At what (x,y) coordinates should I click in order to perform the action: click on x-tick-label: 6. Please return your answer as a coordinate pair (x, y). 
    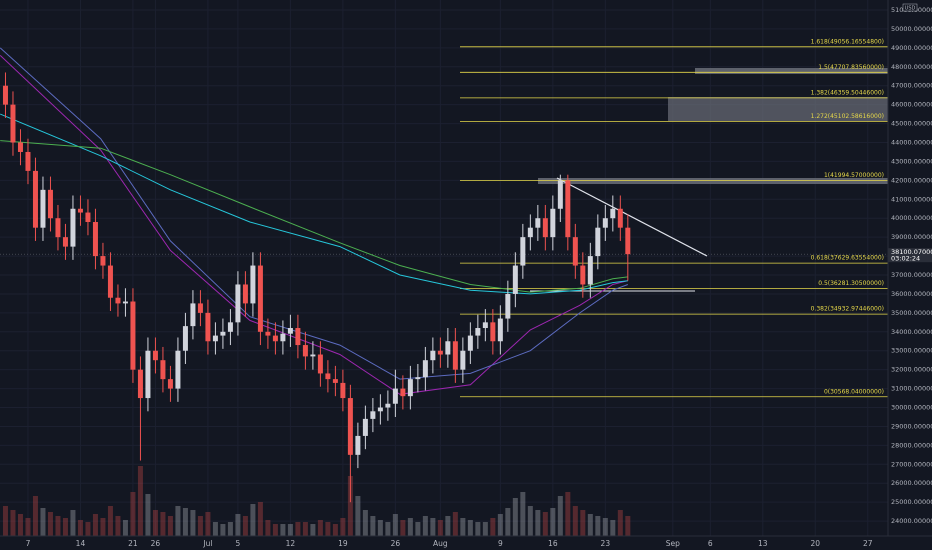
    Looking at the image, I should click on (710, 543).